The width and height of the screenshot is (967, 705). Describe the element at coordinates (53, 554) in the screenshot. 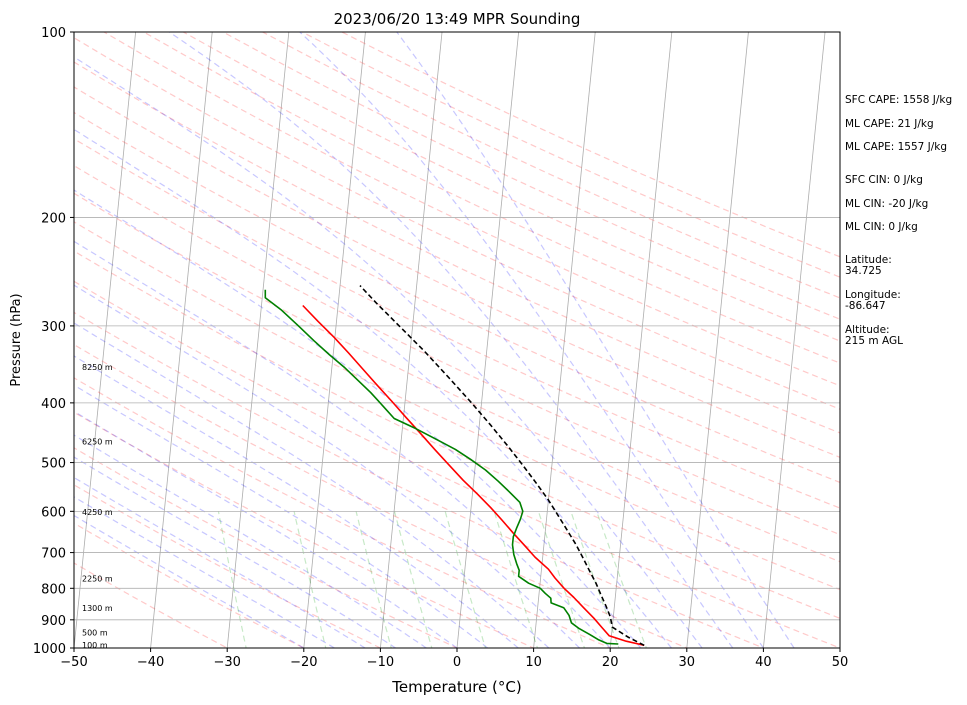

I see `y-tick-label: 700` at that location.